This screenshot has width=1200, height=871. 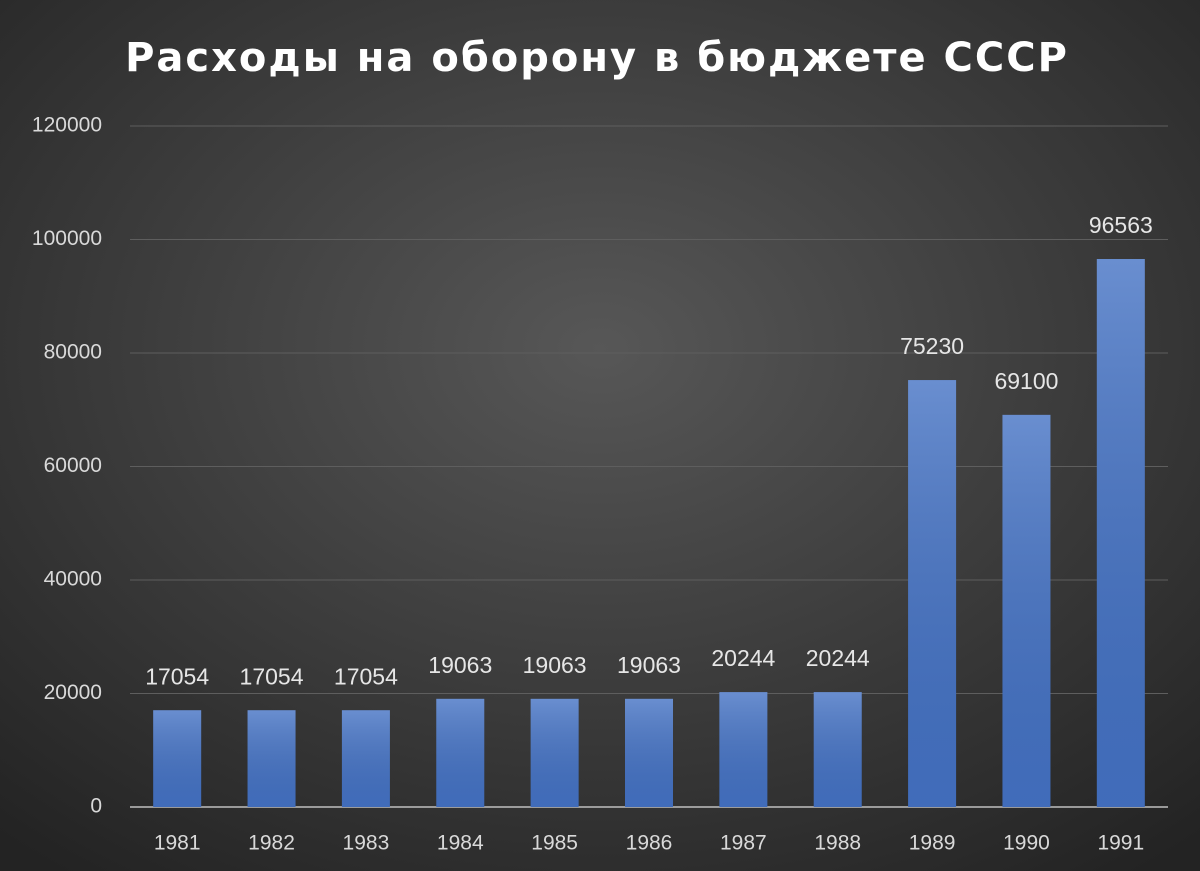 I want to click on y-tick-label: 20000, so click(x=73, y=692).